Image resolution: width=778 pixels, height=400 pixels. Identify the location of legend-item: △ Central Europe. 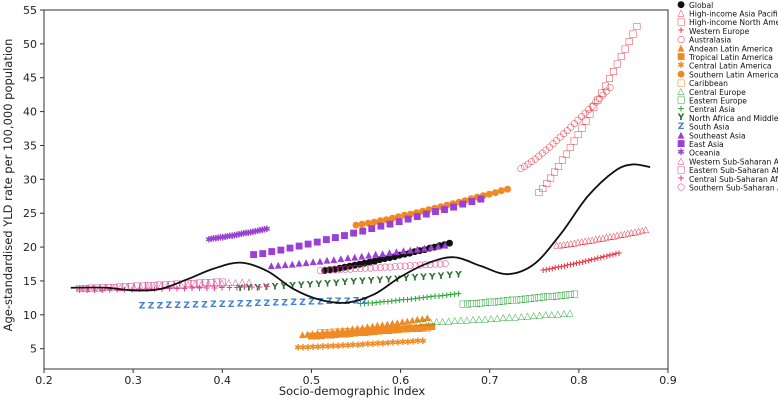
(712, 92).